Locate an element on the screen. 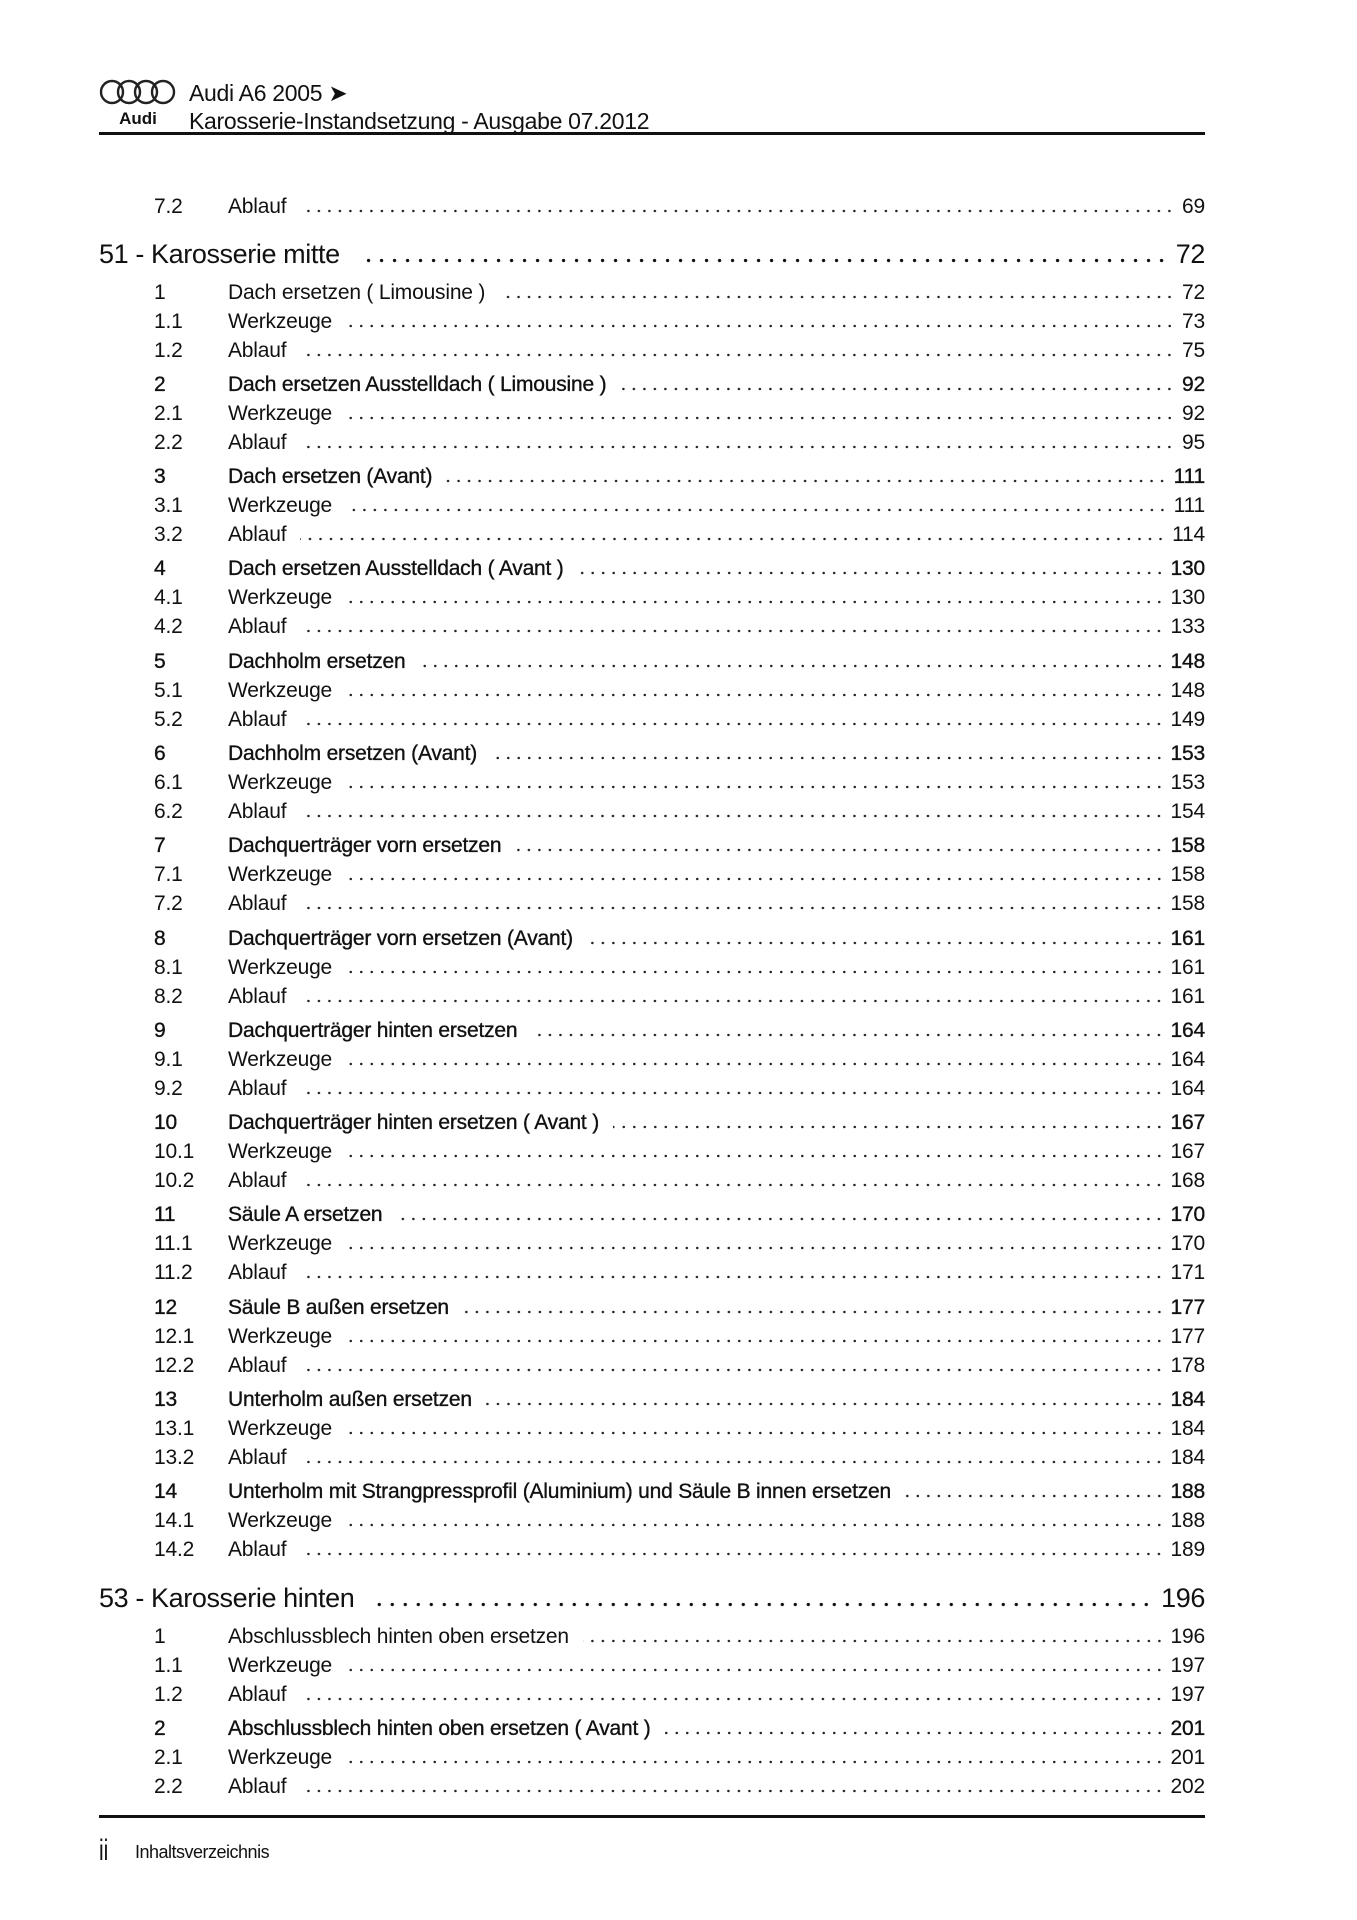 This screenshot has height=1920, width=1357. chapter-title: 53 - Karosserie hinten is located at coordinates (227, 1598).